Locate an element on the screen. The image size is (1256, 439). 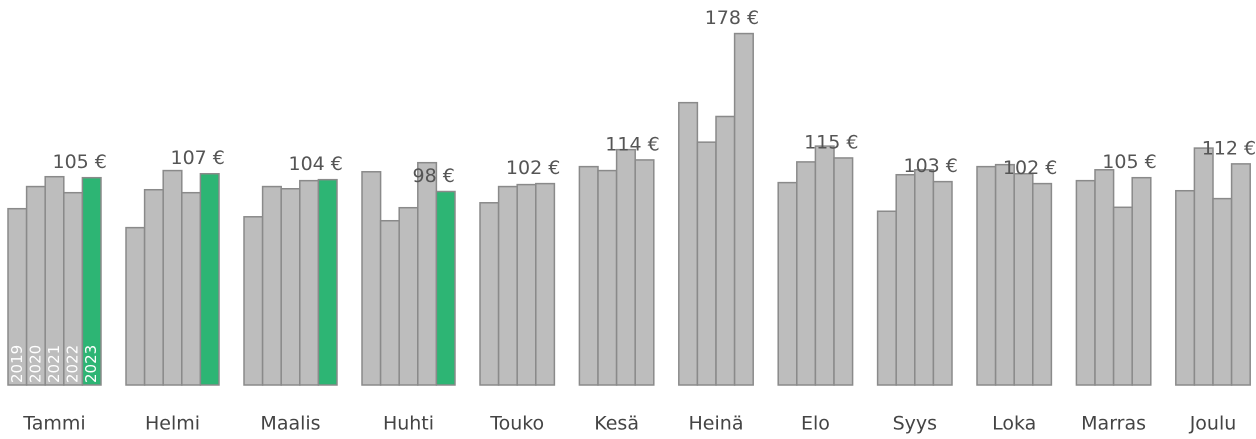
legend-label: 2022 is located at coordinates (73, 364).